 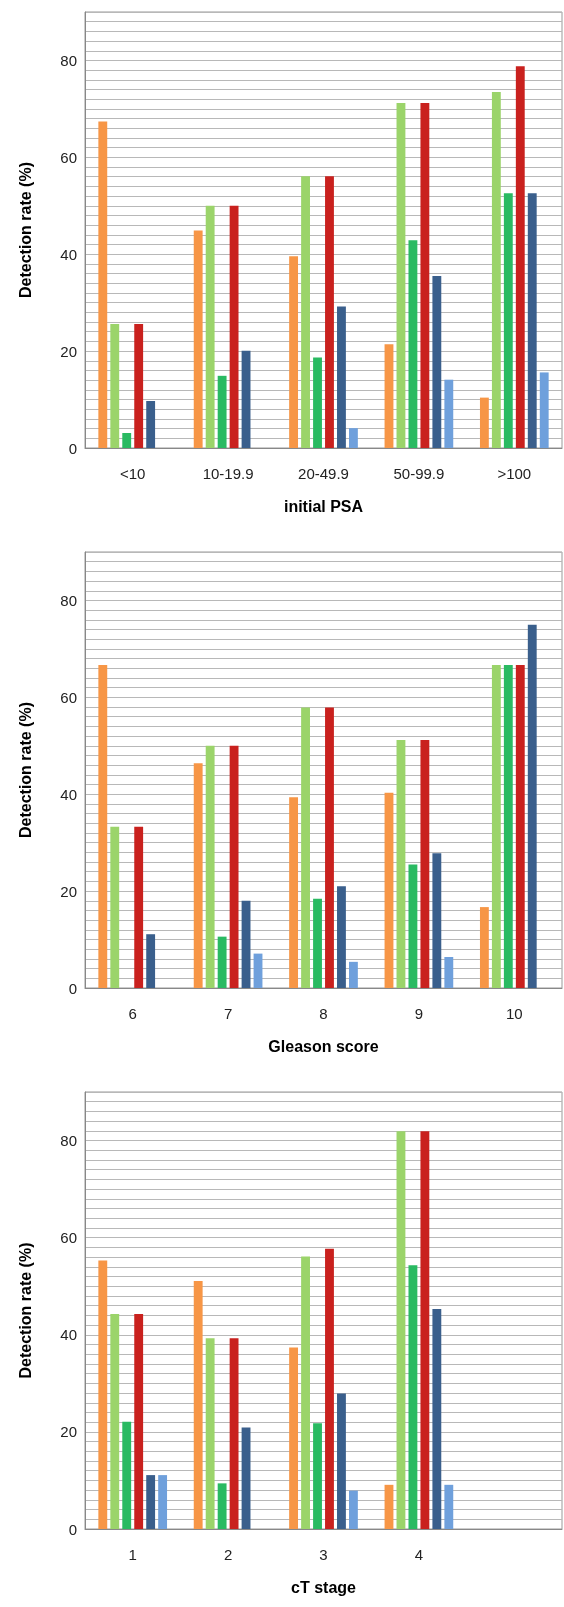 What do you see at coordinates (323, 473) in the screenshot?
I see `x-tick-label: 20-49.9` at bounding box center [323, 473].